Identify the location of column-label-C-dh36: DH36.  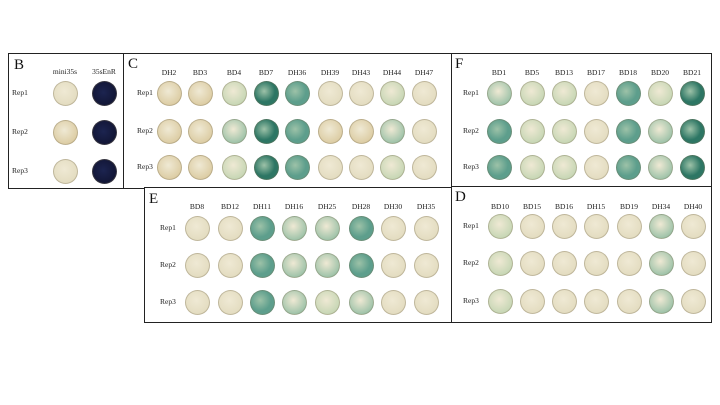
(297, 72).